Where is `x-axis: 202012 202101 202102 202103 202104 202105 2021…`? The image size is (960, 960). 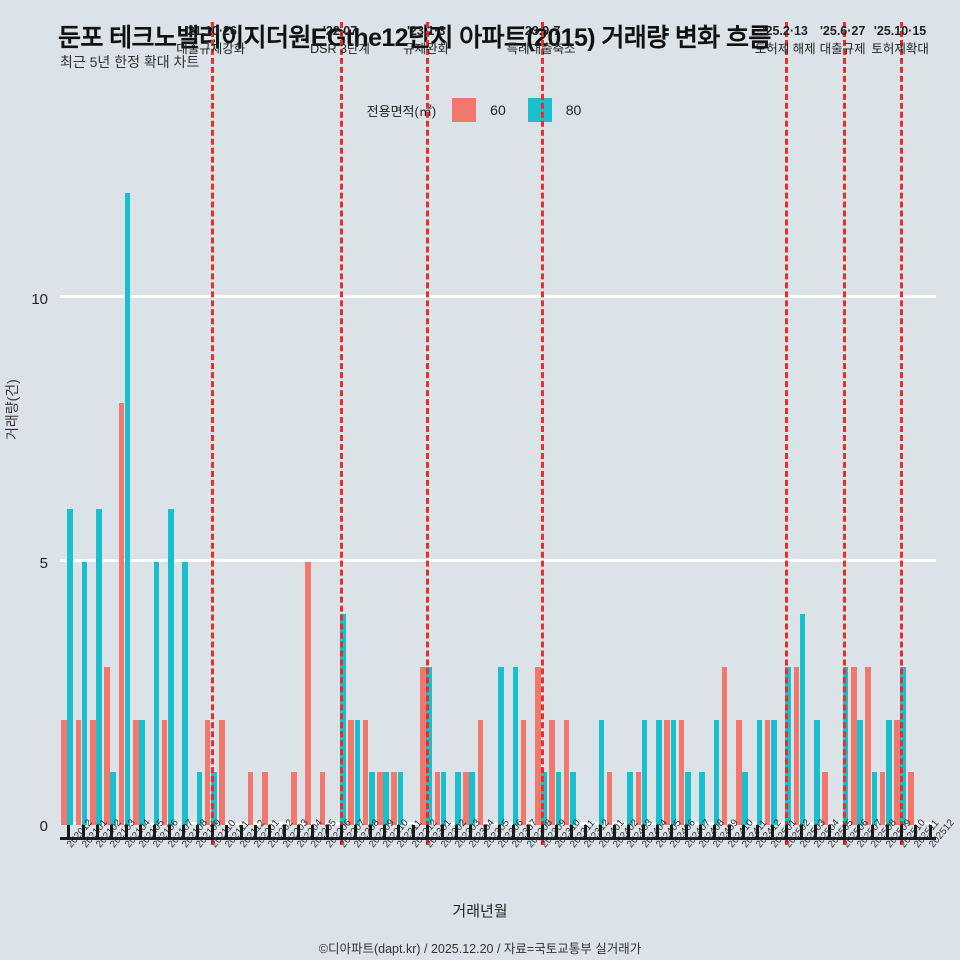
x-axis: 202012 202101 202102 202103 202104 202105 2021… is located at coordinates (508, 881).